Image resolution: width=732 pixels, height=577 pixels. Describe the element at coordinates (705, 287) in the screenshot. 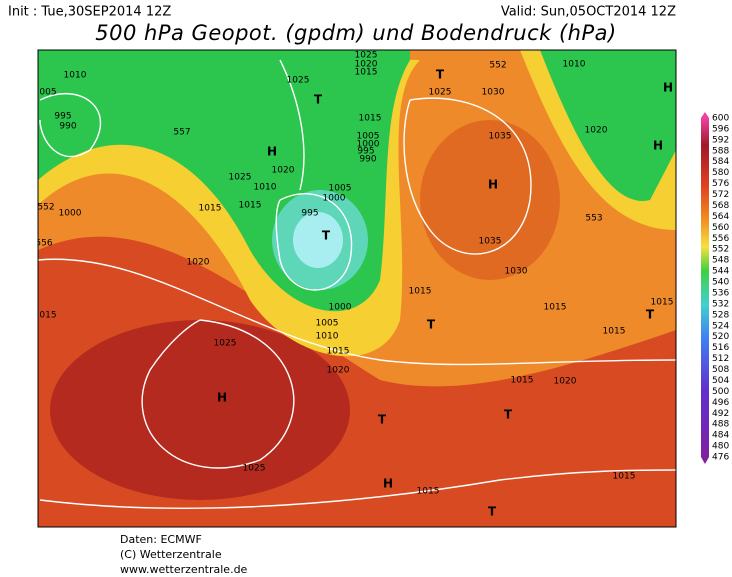

I see `colorbar` at that location.